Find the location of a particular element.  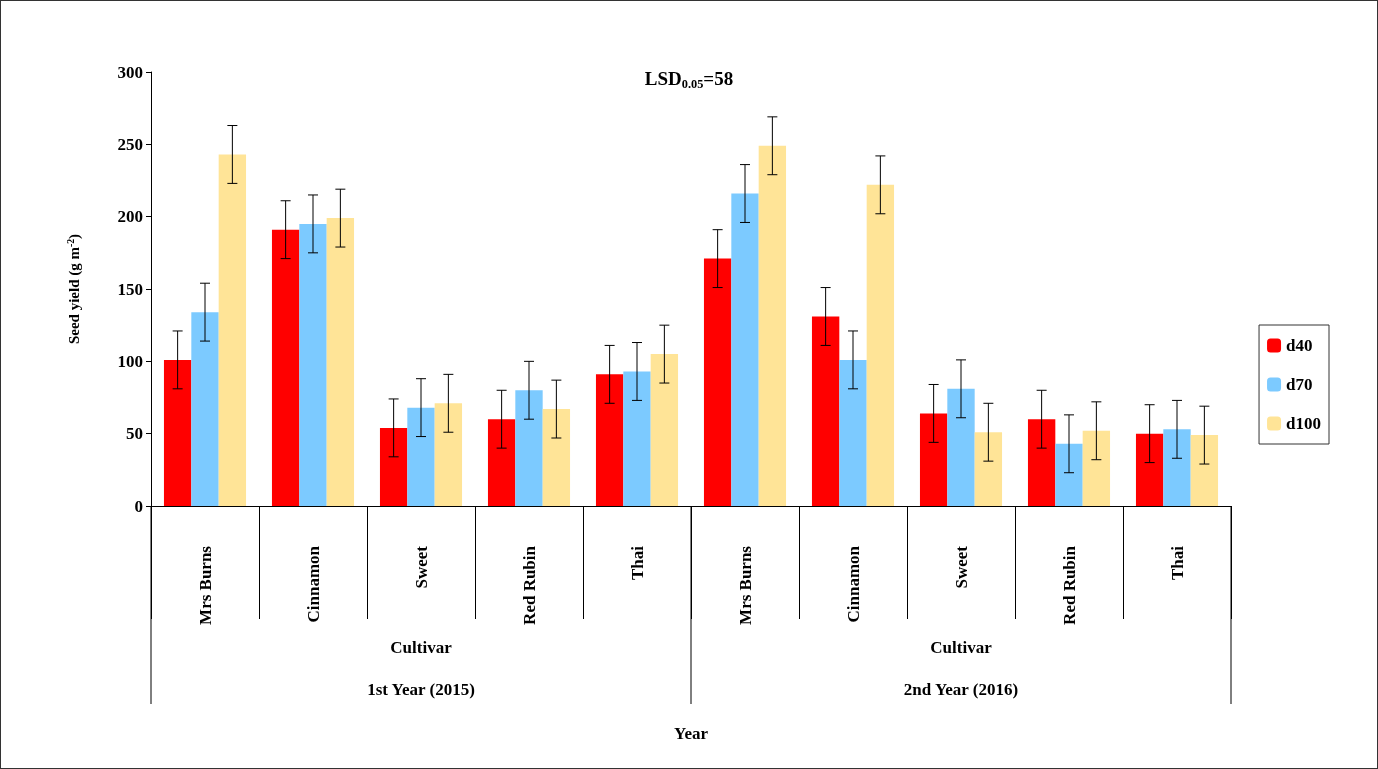

y-tick-label: 0 is located at coordinates (138, 506).